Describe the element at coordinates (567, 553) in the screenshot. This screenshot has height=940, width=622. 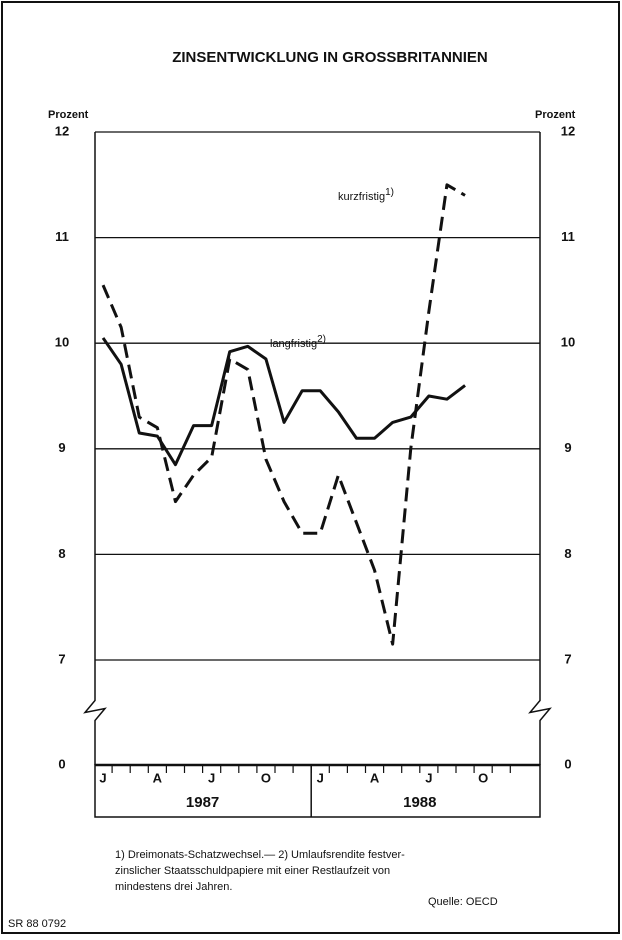
I see `y2-tick-label: 8` at that location.